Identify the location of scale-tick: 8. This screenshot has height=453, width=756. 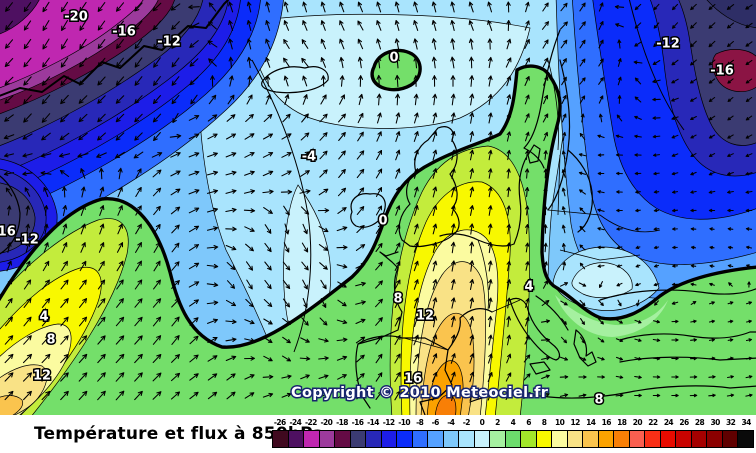
(544, 422).